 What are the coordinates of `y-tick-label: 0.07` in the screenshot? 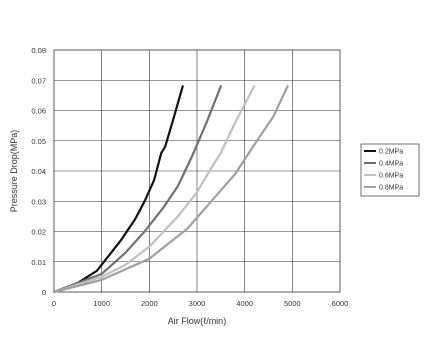 It's located at (38, 80).